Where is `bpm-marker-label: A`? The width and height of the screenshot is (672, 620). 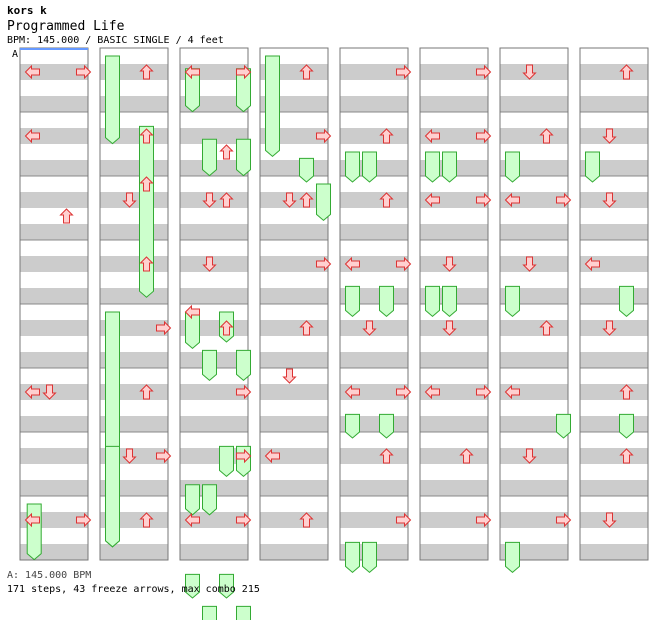 bpm-marker-label: A is located at coordinates (15, 54).